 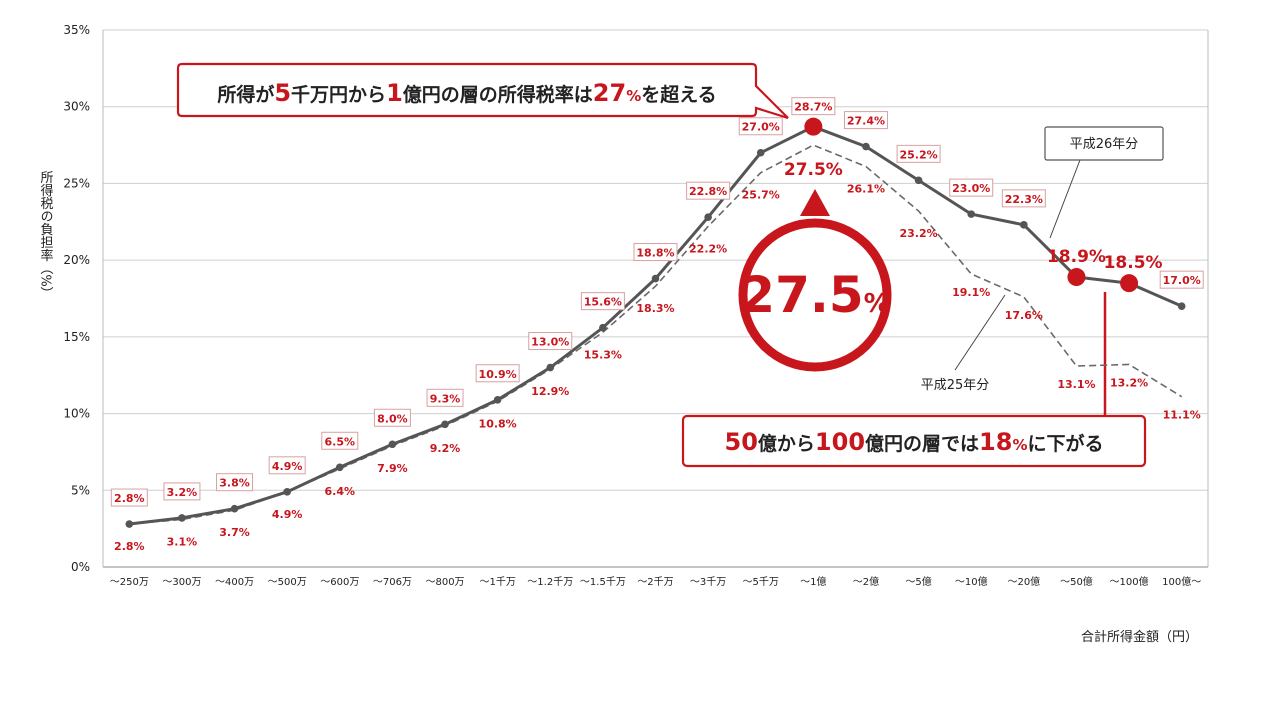 What do you see at coordinates (392, 468) in the screenshot?
I see `data-label-h25: 7.9%` at bounding box center [392, 468].